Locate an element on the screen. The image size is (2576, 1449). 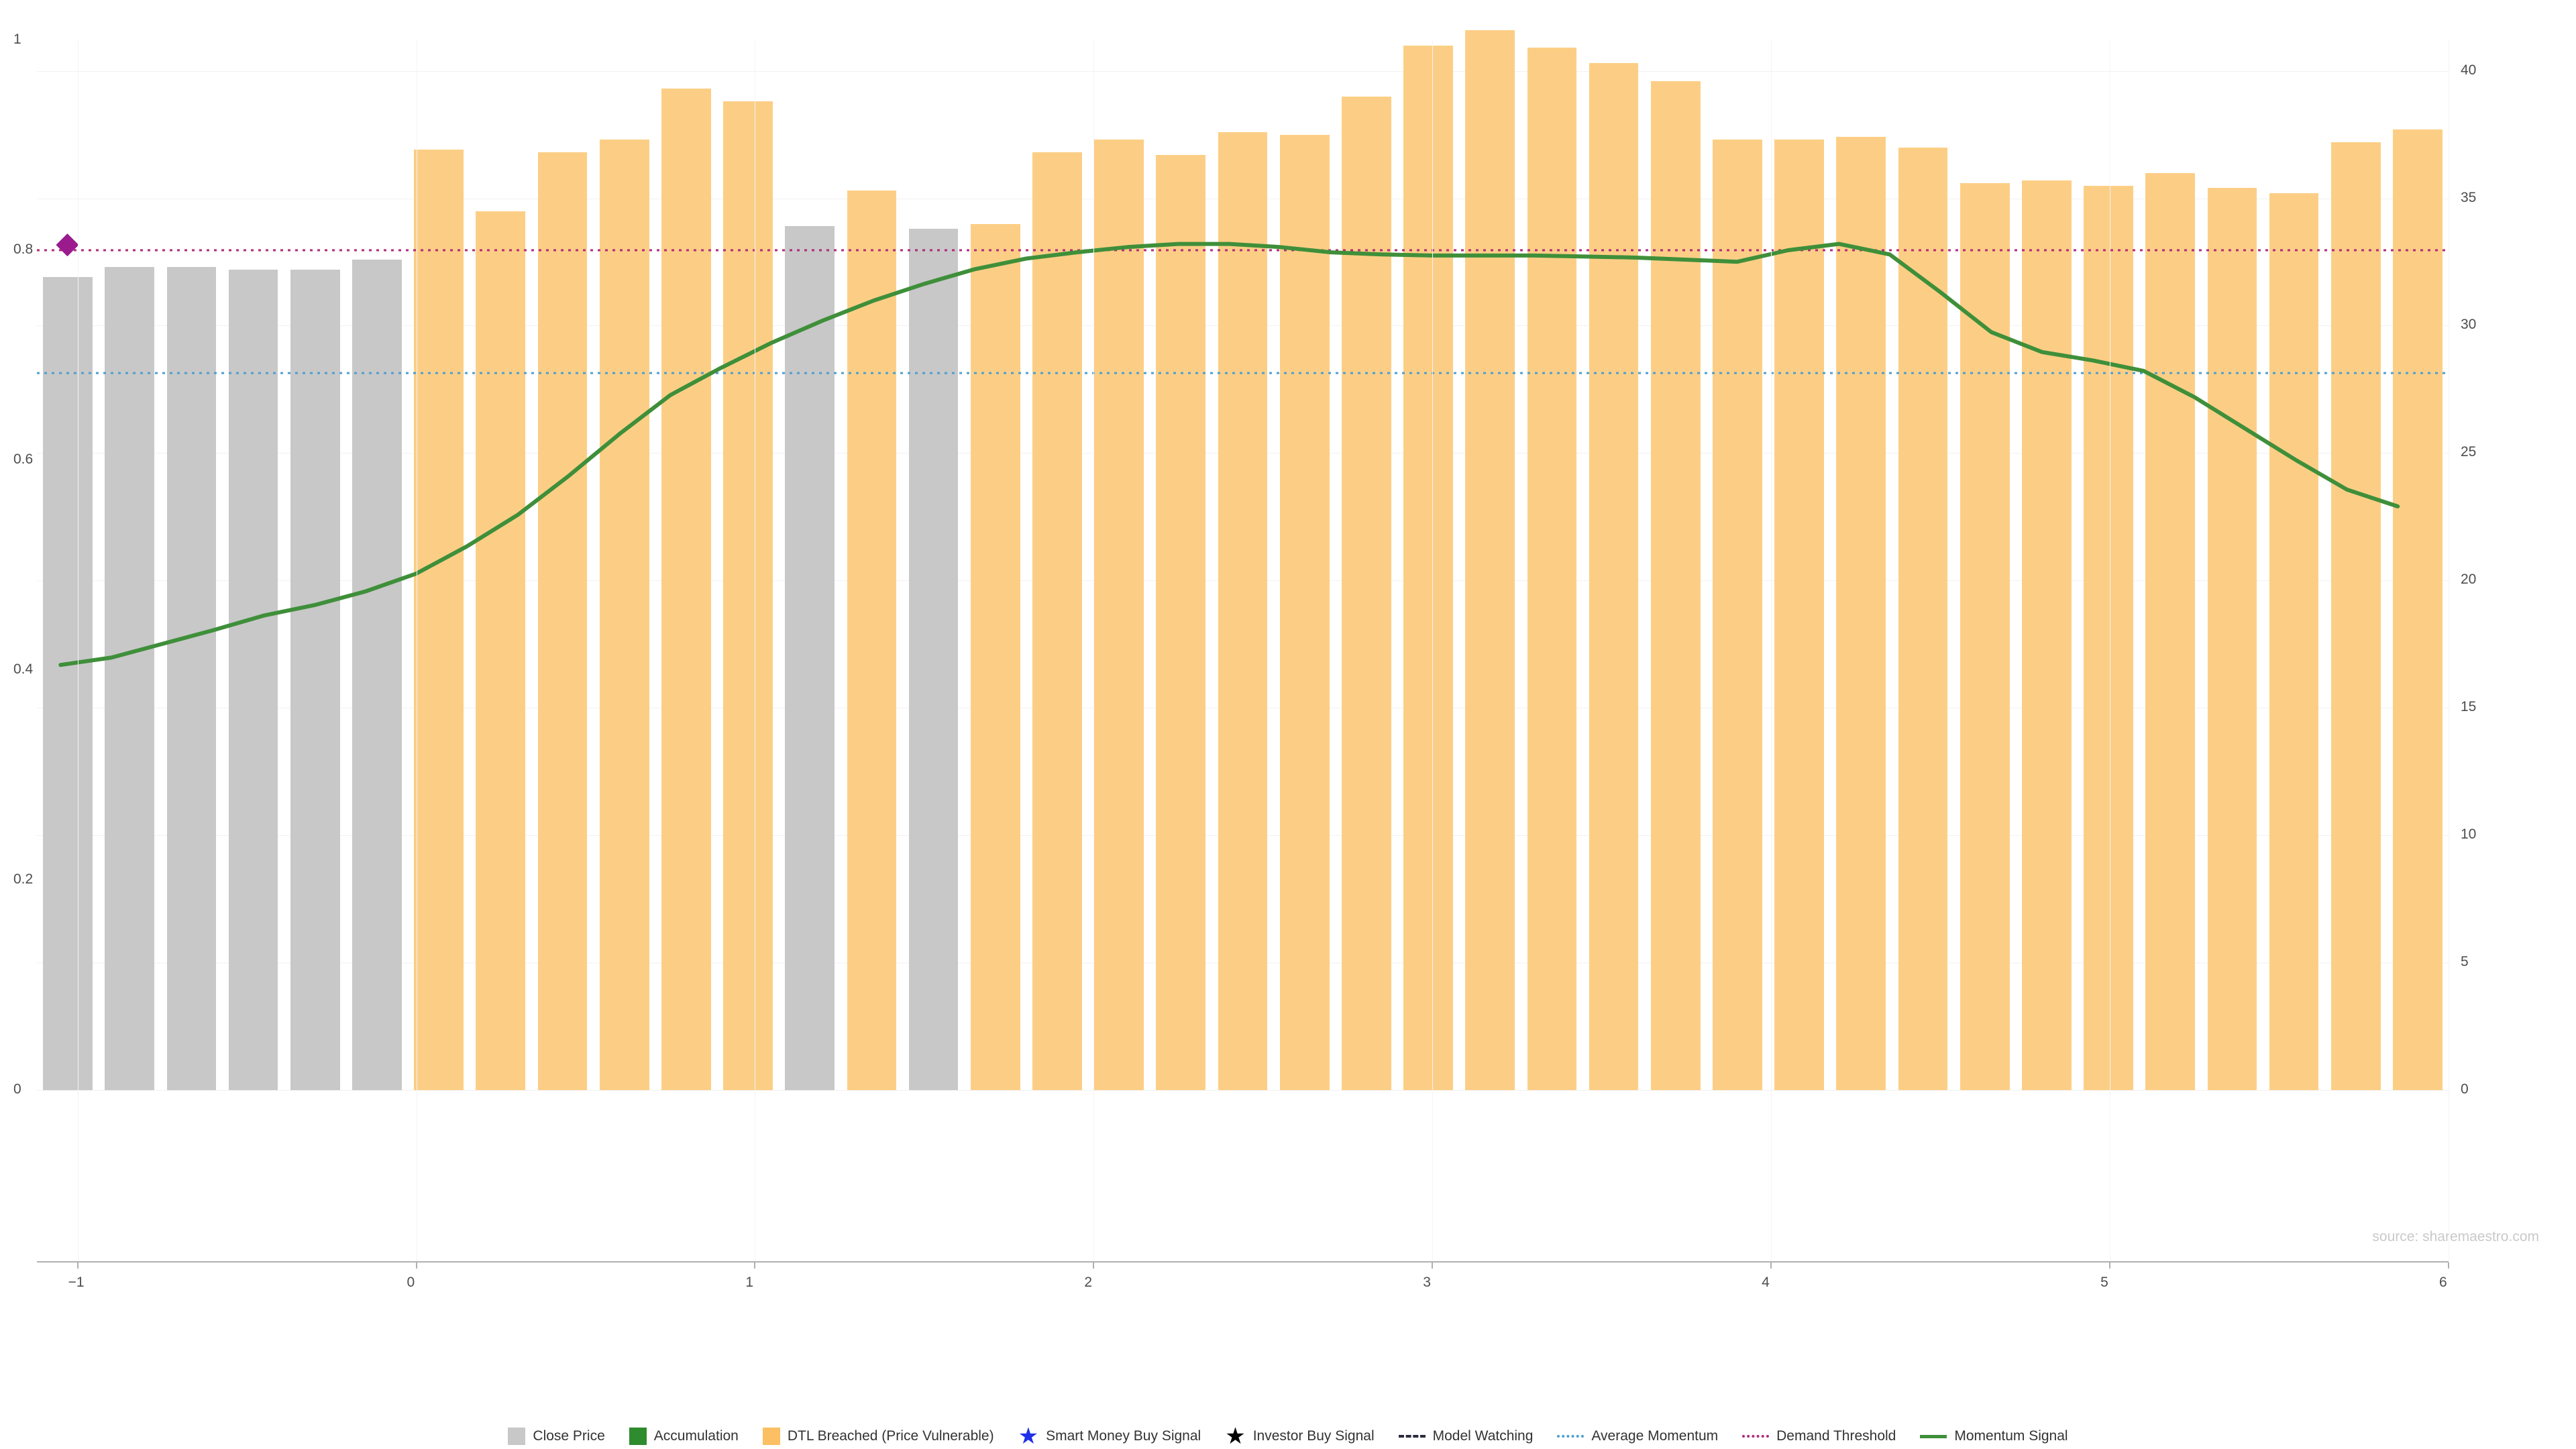
x-axis-label: 0 is located at coordinates (411, 1282).